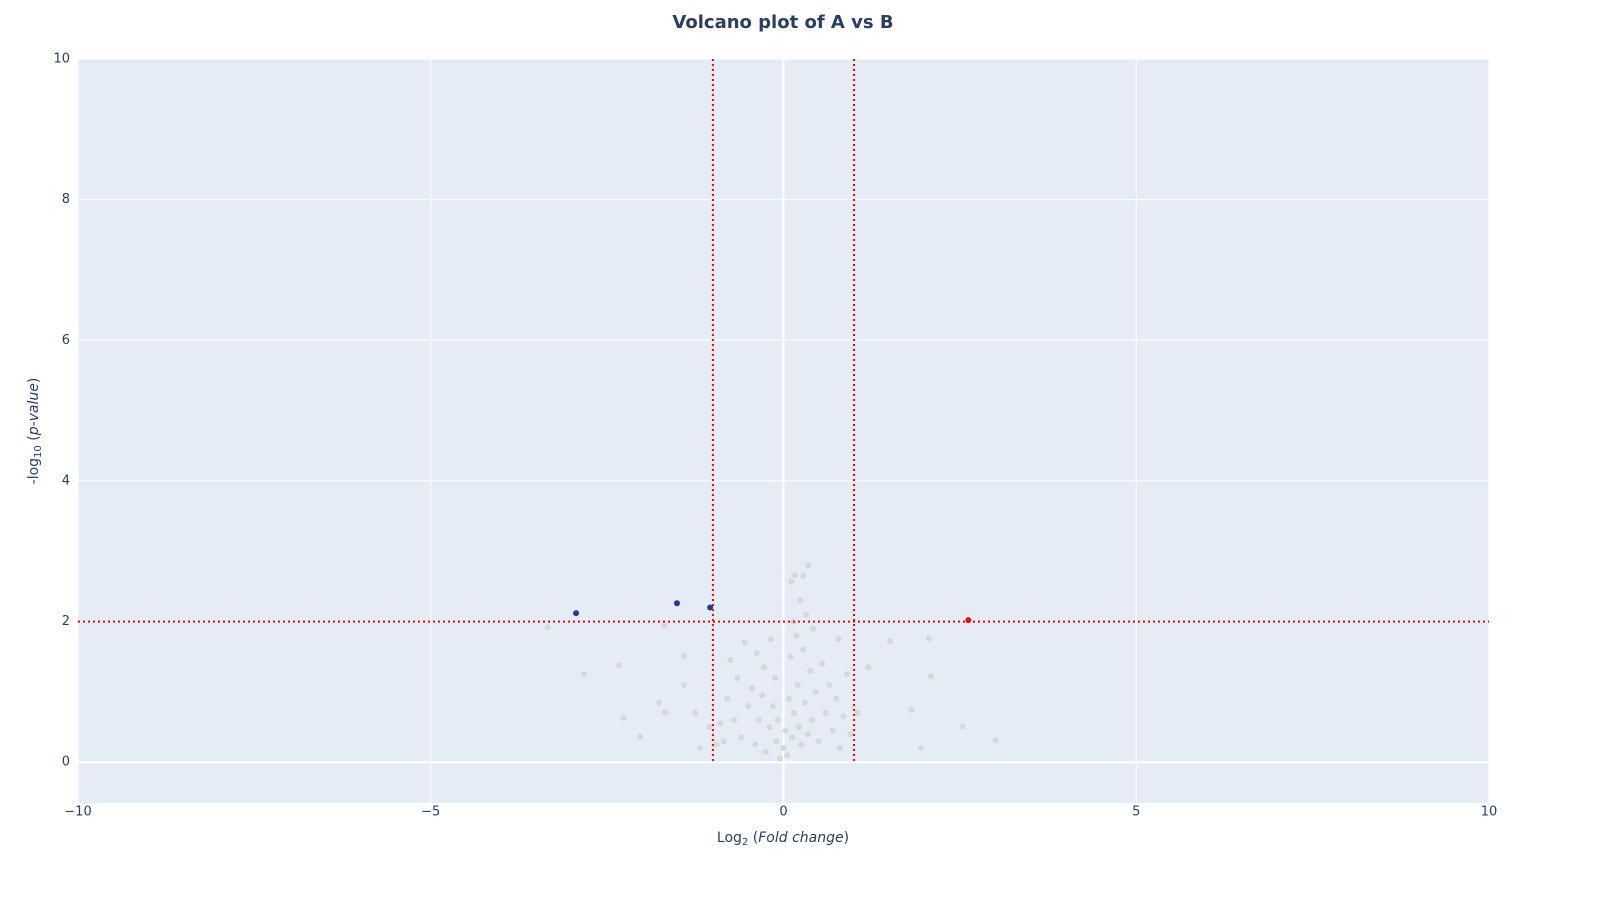 The height and width of the screenshot is (900, 1600). Describe the element at coordinates (66, 762) in the screenshot. I see `y-tick-label: 0` at that location.